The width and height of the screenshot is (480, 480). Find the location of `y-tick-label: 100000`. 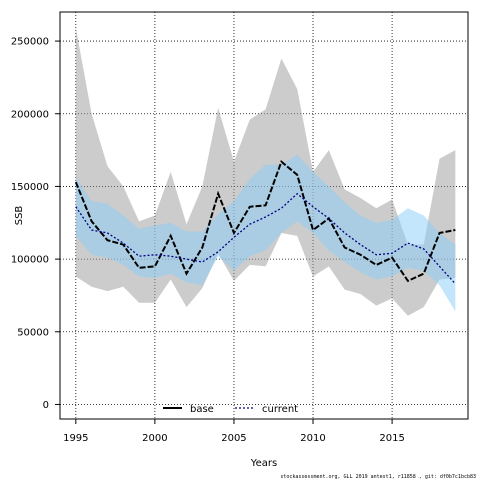

y-tick-label: 100000 is located at coordinates (30, 260).